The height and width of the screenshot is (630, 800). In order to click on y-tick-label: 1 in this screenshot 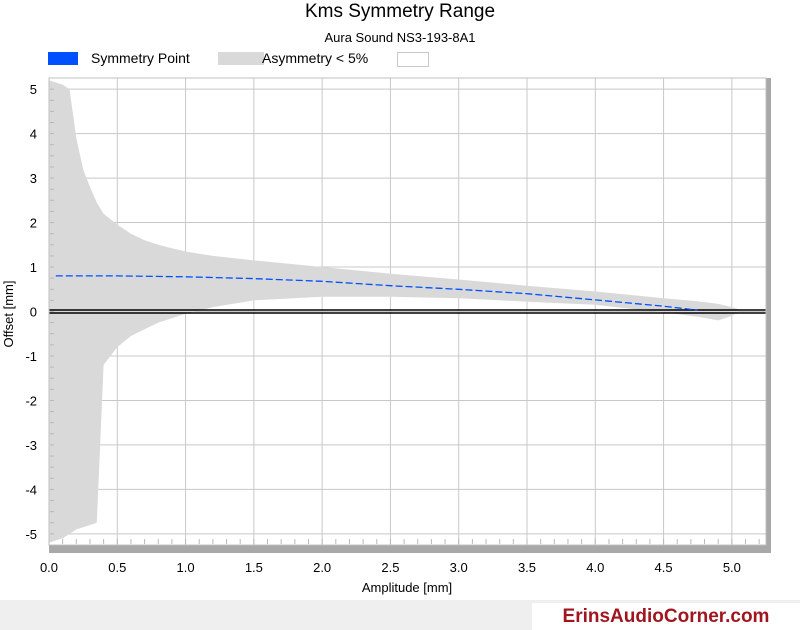, I will do `click(33, 267)`.